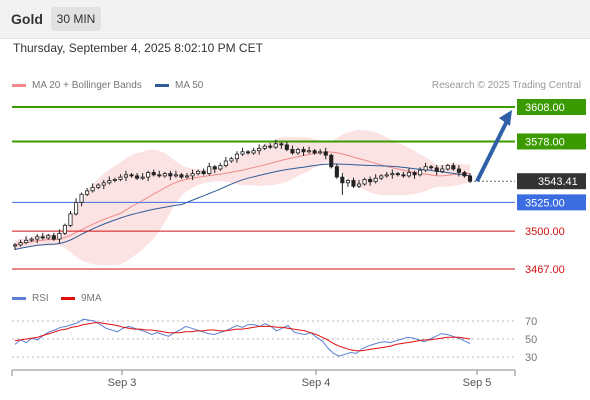 The width and height of the screenshot is (590, 400). I want to click on x-tick-label: Sep 5, so click(477, 383).